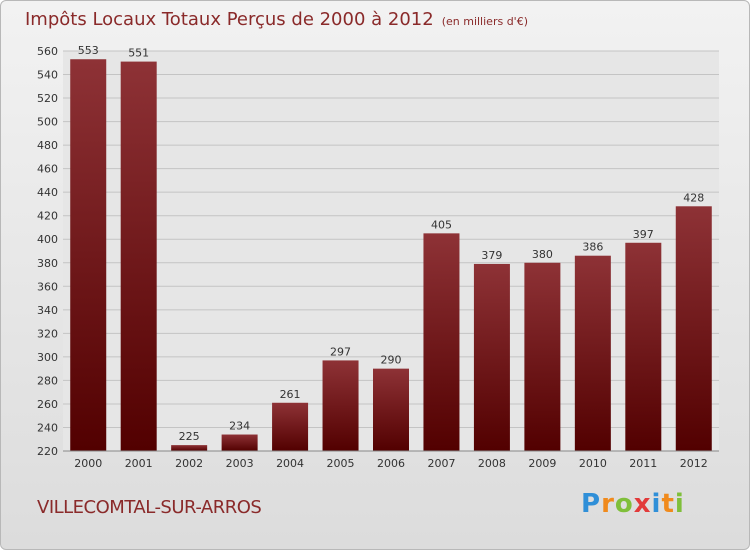 The width and height of the screenshot is (750, 550). I want to click on value-label-2008: 379, so click(491, 255).